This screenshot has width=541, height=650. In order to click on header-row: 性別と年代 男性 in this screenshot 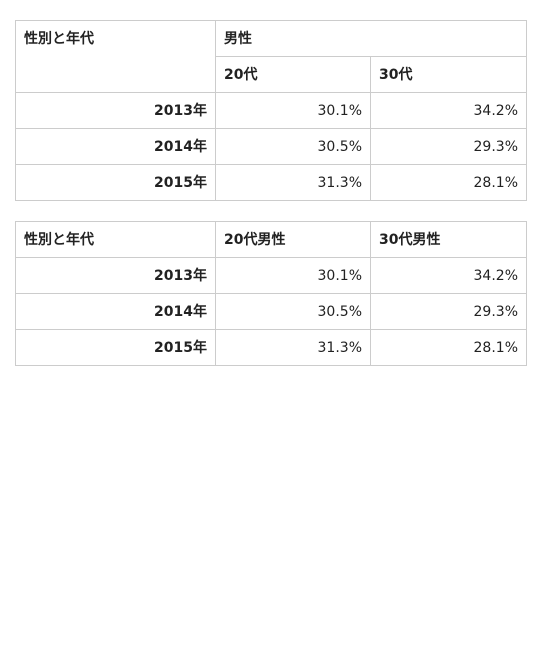, I will do `click(271, 56)`.